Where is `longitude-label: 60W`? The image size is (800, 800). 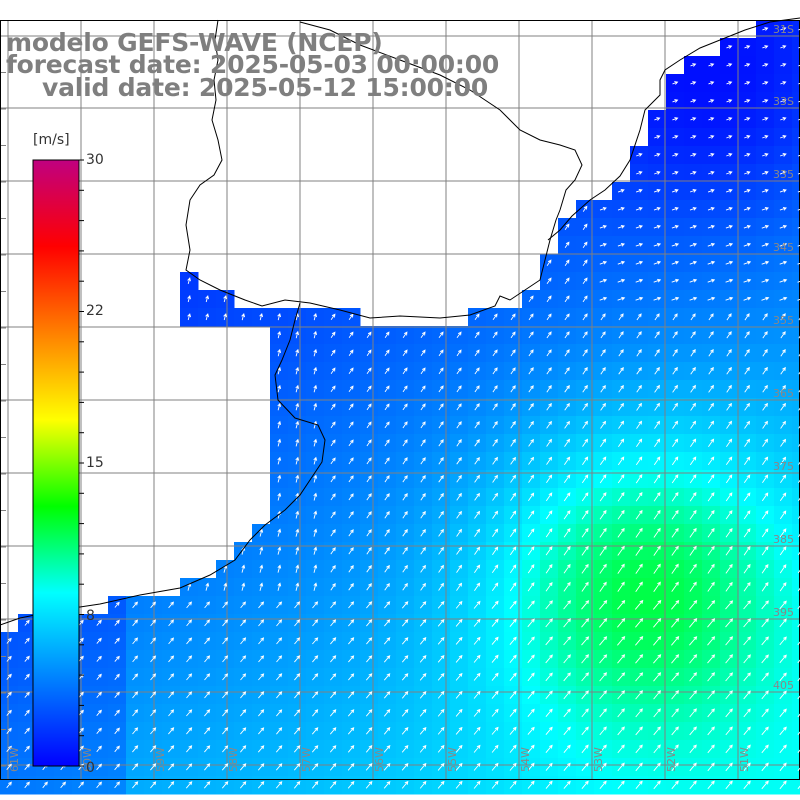 longitude-label: 60W is located at coordinates (87, 759).